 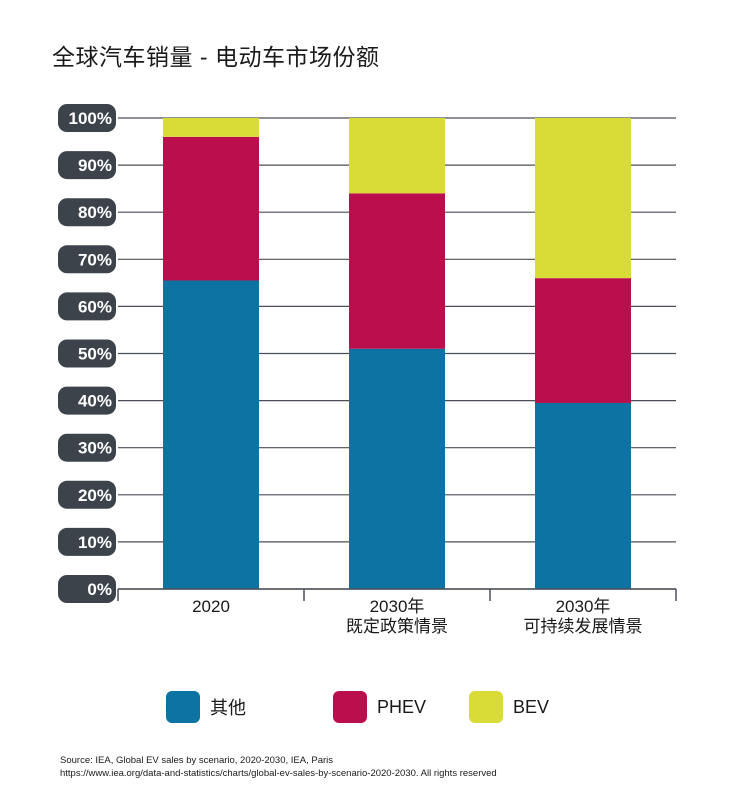 I want to click on y-tick-label: 70%, so click(x=95, y=259).